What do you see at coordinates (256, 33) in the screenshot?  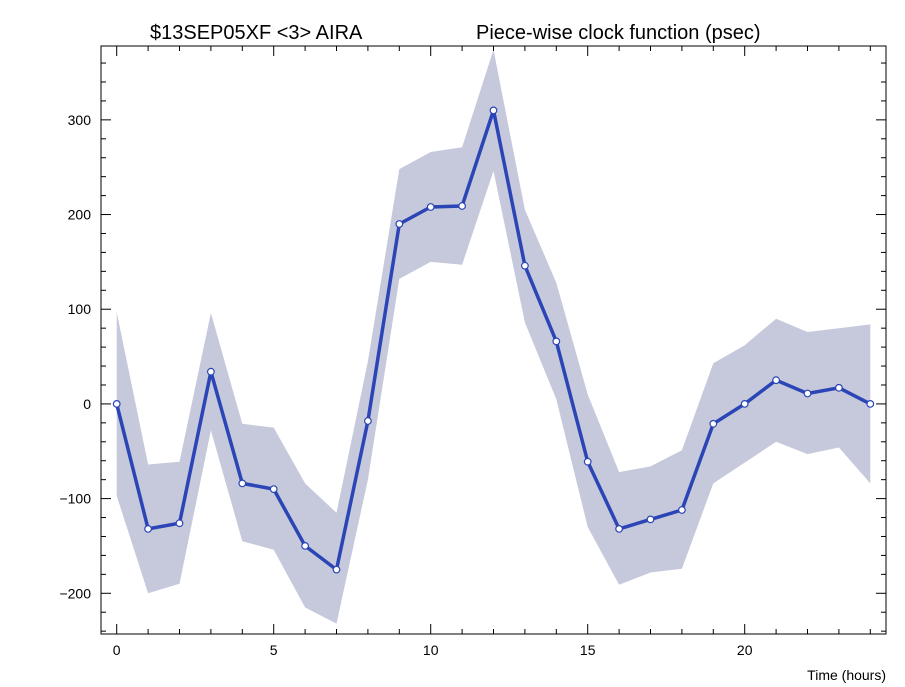 I see `chart-title-left: $13SEP05XF <3> AIRA` at bounding box center [256, 33].